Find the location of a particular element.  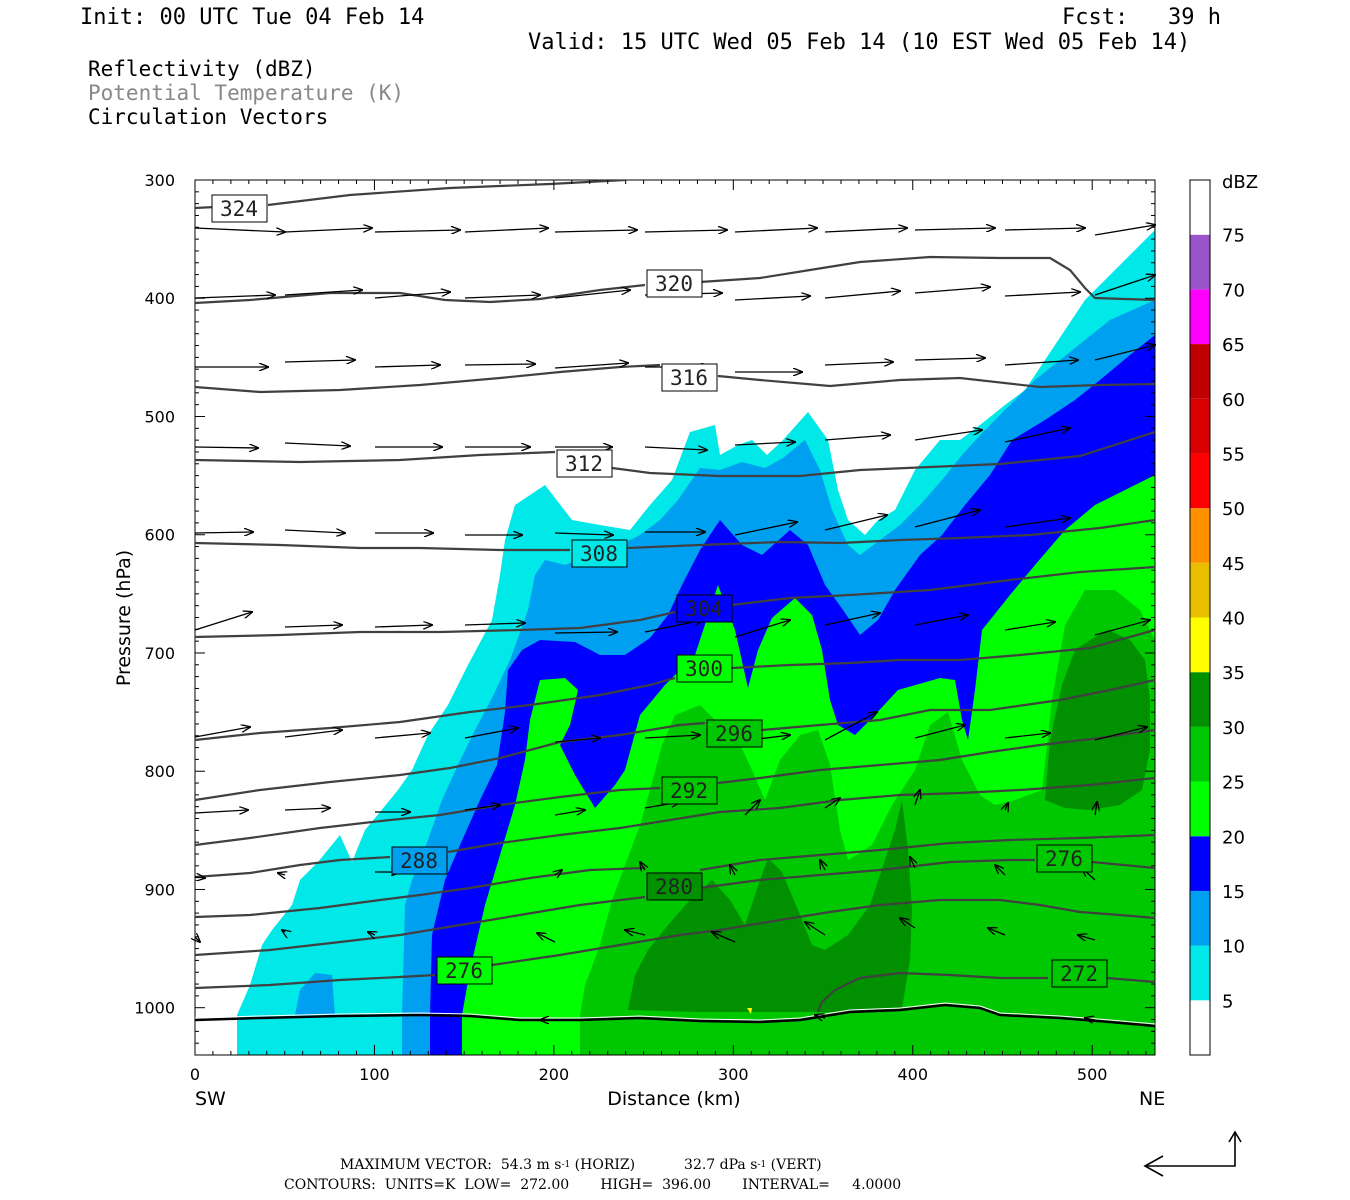

theta-label-272: 272 is located at coordinates (1079, 973).